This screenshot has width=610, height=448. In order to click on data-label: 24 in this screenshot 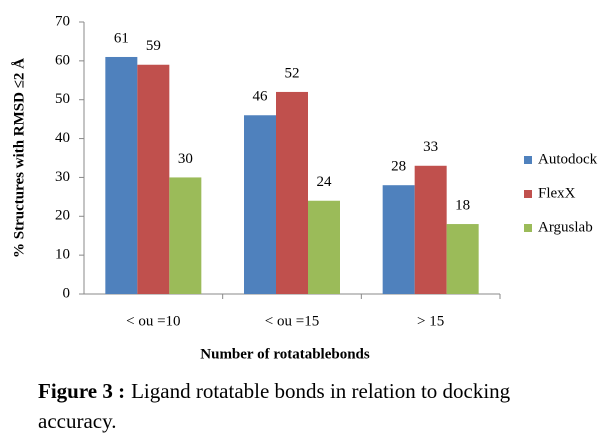, I will do `click(325, 182)`.